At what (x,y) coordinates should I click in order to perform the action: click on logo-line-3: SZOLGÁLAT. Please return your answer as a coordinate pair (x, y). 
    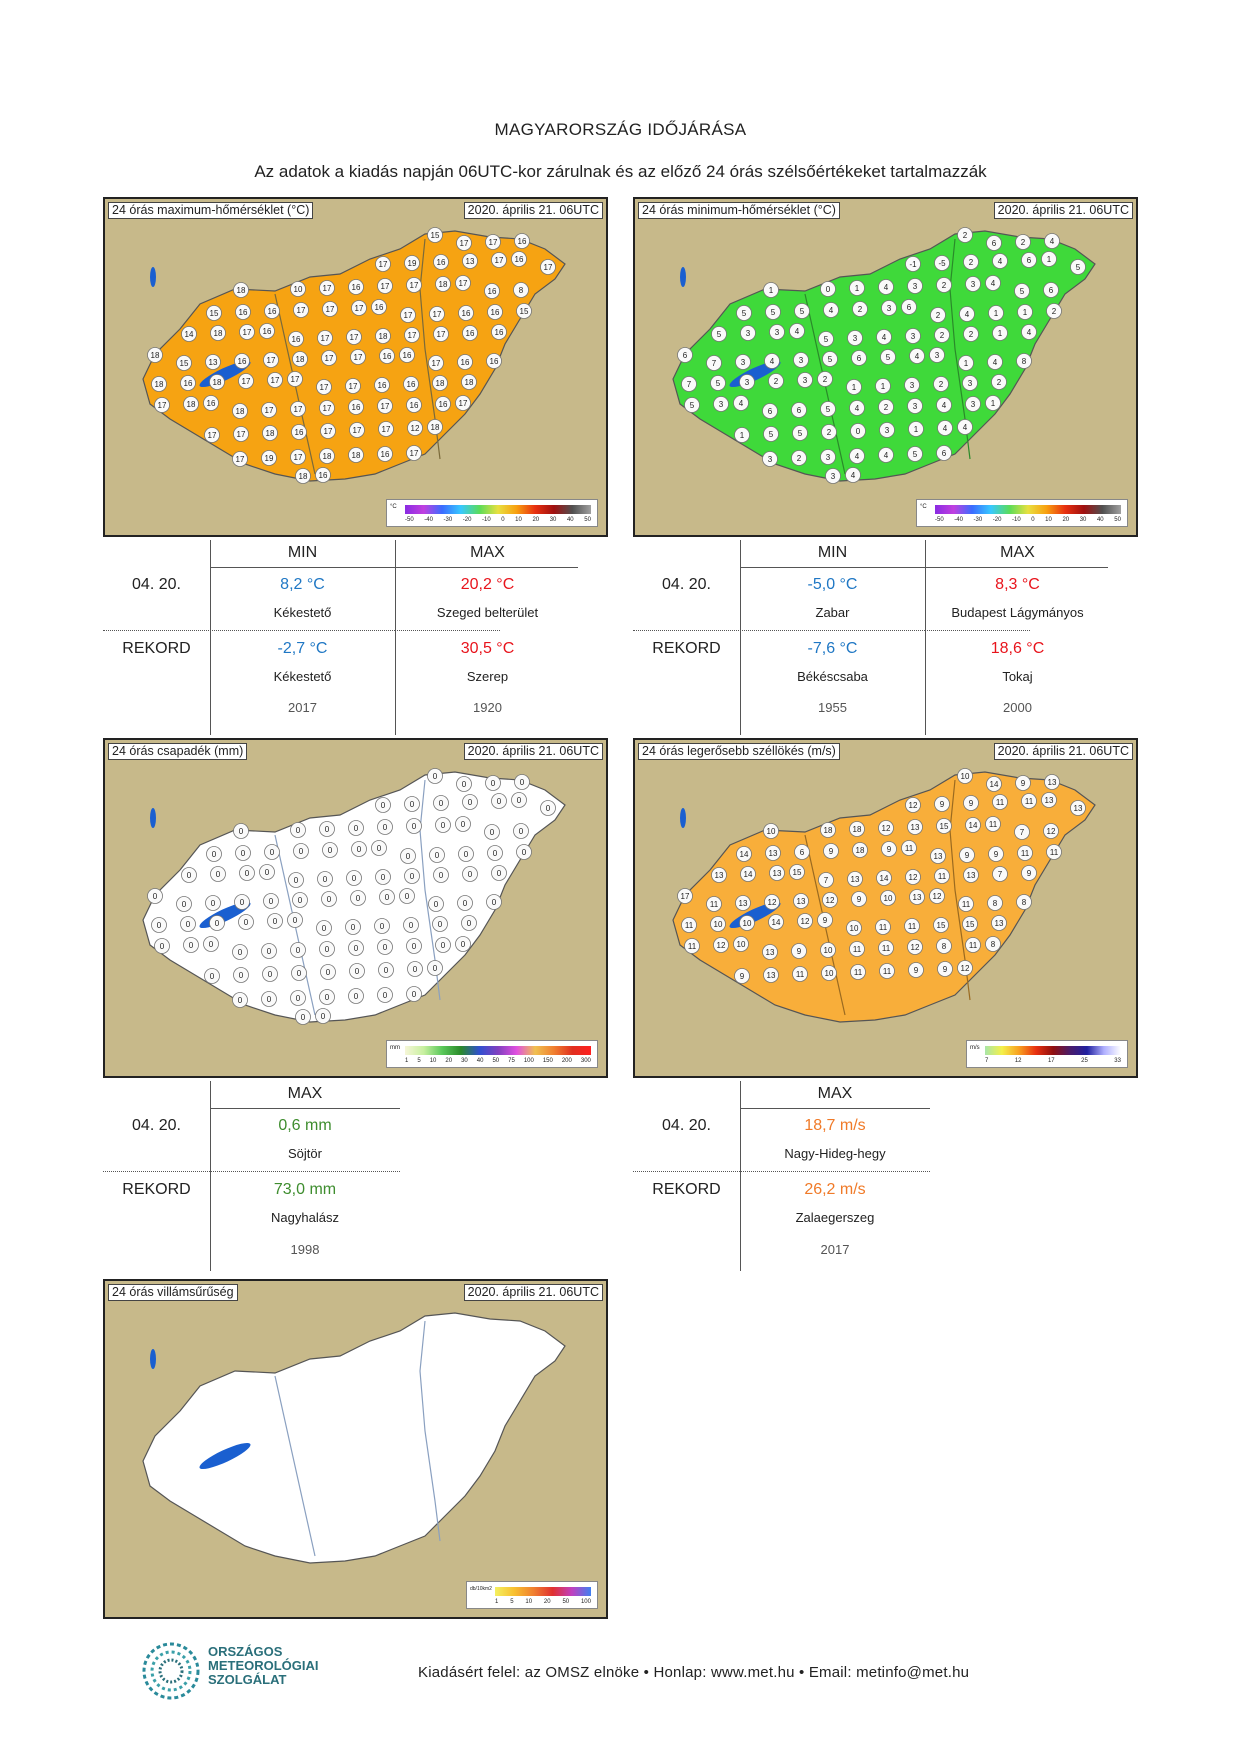
    Looking at the image, I should click on (247, 1679).